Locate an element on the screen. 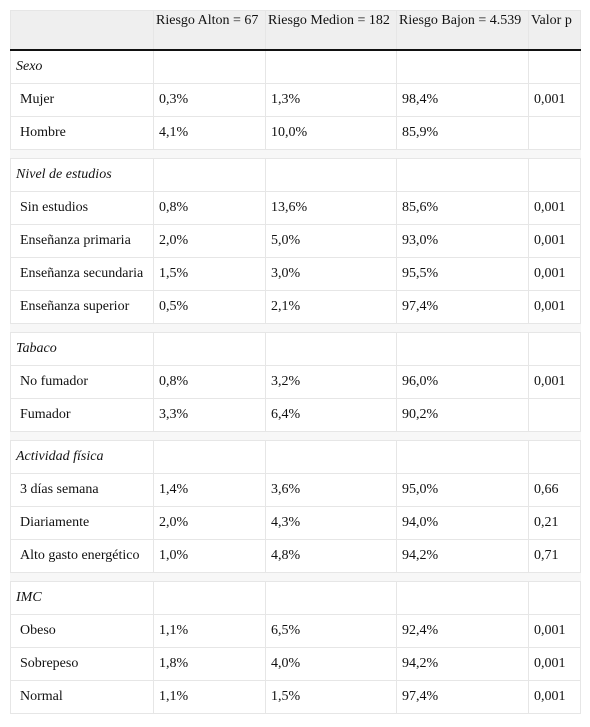 Image resolution: width=590 pixels, height=727 pixels. row-label: Fumador is located at coordinates (82, 415).